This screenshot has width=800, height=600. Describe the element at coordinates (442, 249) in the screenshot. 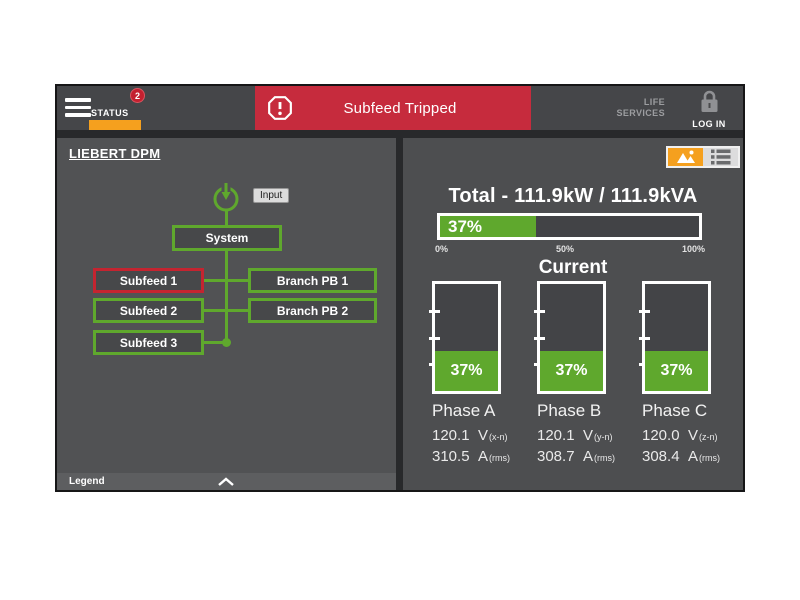

I see `scale-0: 0%` at that location.